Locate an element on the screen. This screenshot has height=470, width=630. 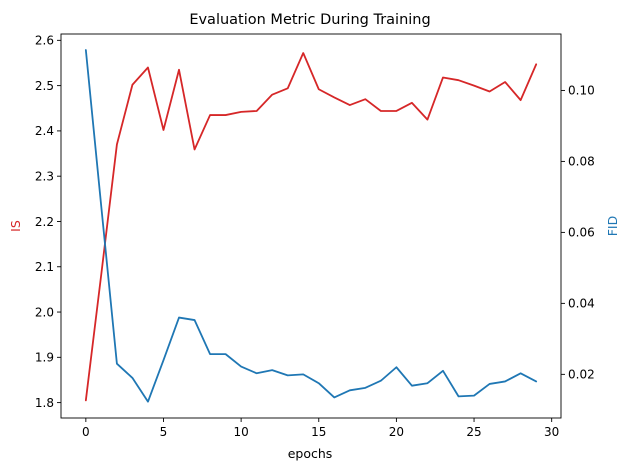
x-tick-label: 30 is located at coordinates (551, 432).